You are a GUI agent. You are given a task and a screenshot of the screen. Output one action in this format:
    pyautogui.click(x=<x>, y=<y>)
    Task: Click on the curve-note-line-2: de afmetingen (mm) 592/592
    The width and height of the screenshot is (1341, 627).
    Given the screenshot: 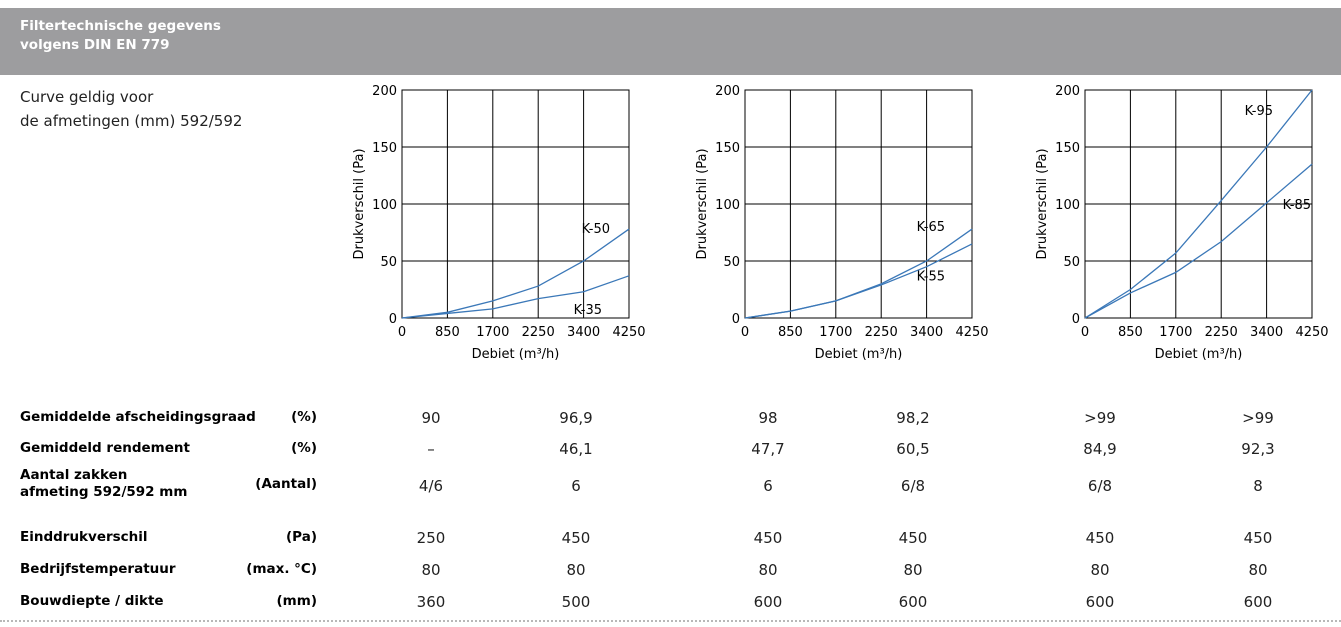 What is the action you would take?
    pyautogui.click(x=131, y=121)
    